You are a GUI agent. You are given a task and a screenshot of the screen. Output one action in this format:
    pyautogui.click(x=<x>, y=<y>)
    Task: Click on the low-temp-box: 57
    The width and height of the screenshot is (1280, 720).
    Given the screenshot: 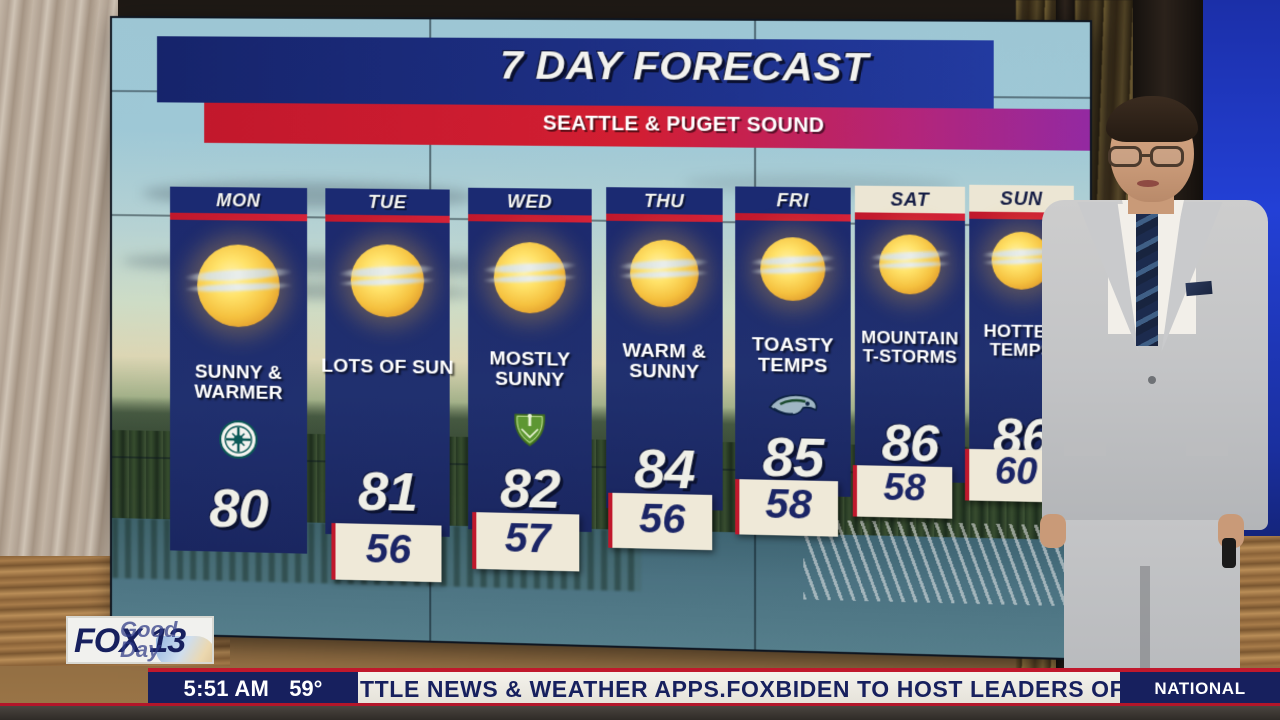 What is the action you would take?
    pyautogui.click(x=526, y=542)
    